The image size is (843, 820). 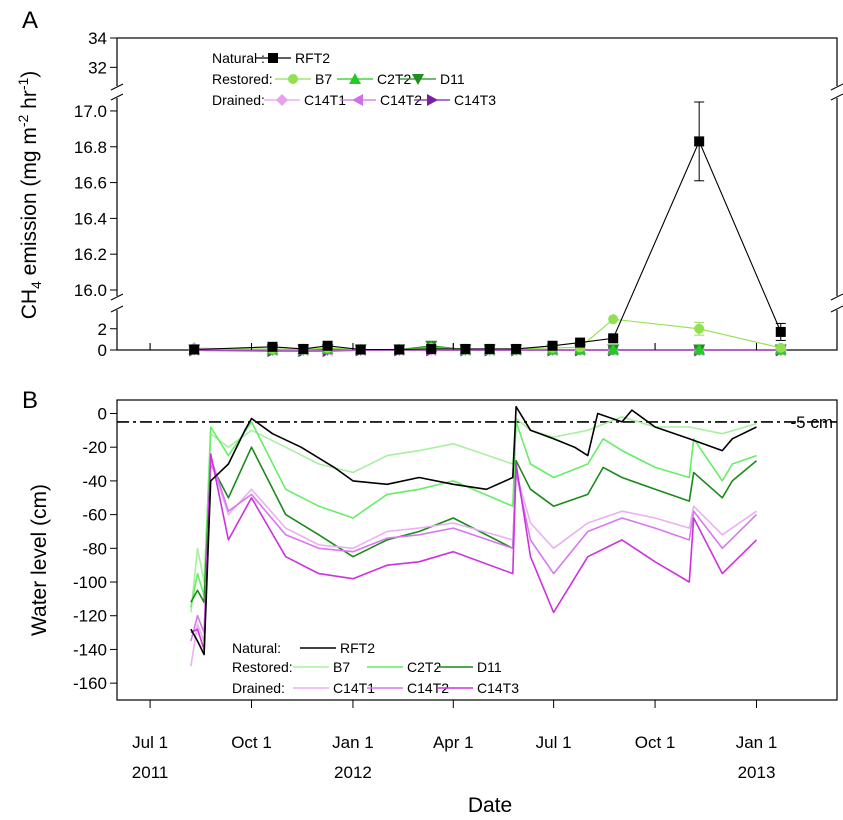 I want to click on panel-b-ytick-label: -40, so click(x=94, y=481).